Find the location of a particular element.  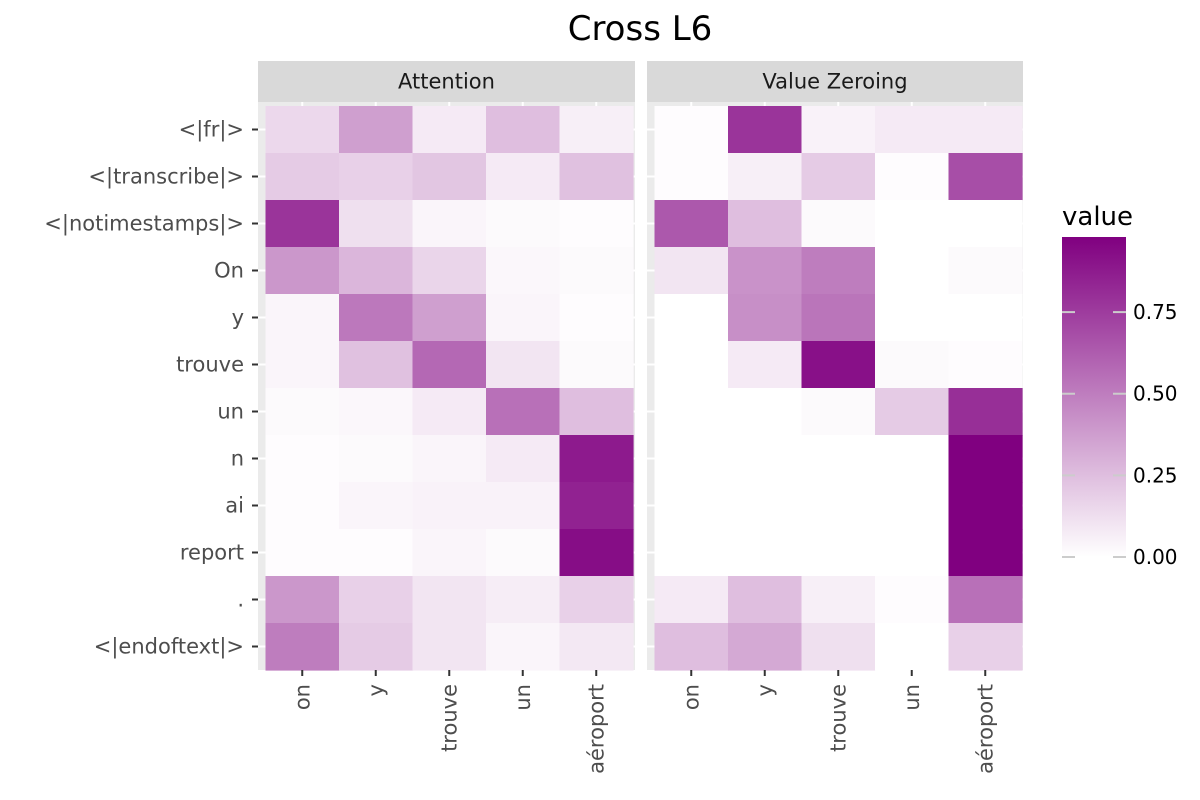

legend-tick-label: 0.00 is located at coordinates (1155, 557).